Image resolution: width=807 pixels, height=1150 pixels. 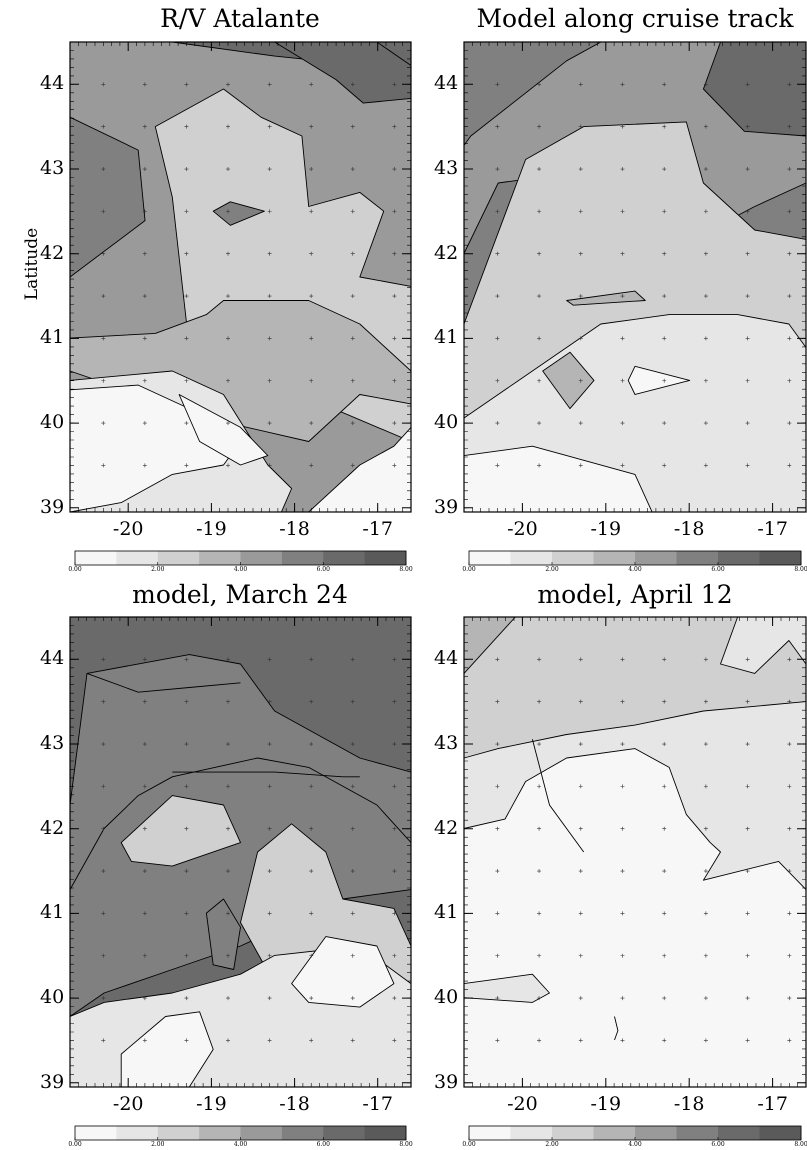 I want to click on x-tick-label: -18, so click(x=294, y=529).